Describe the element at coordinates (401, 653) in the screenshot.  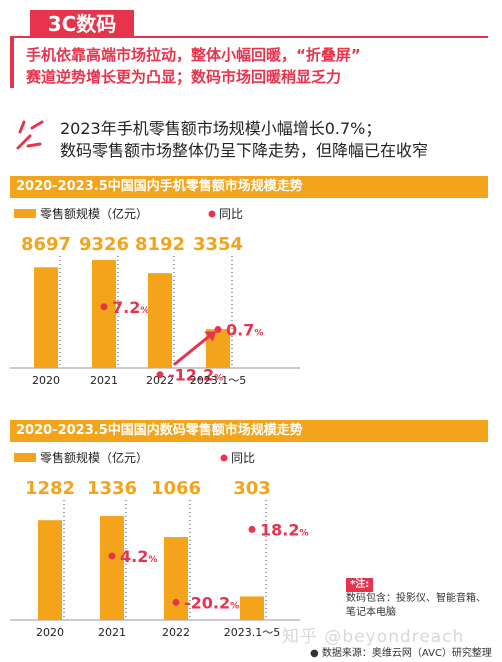
I see `data-source: ● 数据来源：奥维云网（AVC）研究整理` at that location.